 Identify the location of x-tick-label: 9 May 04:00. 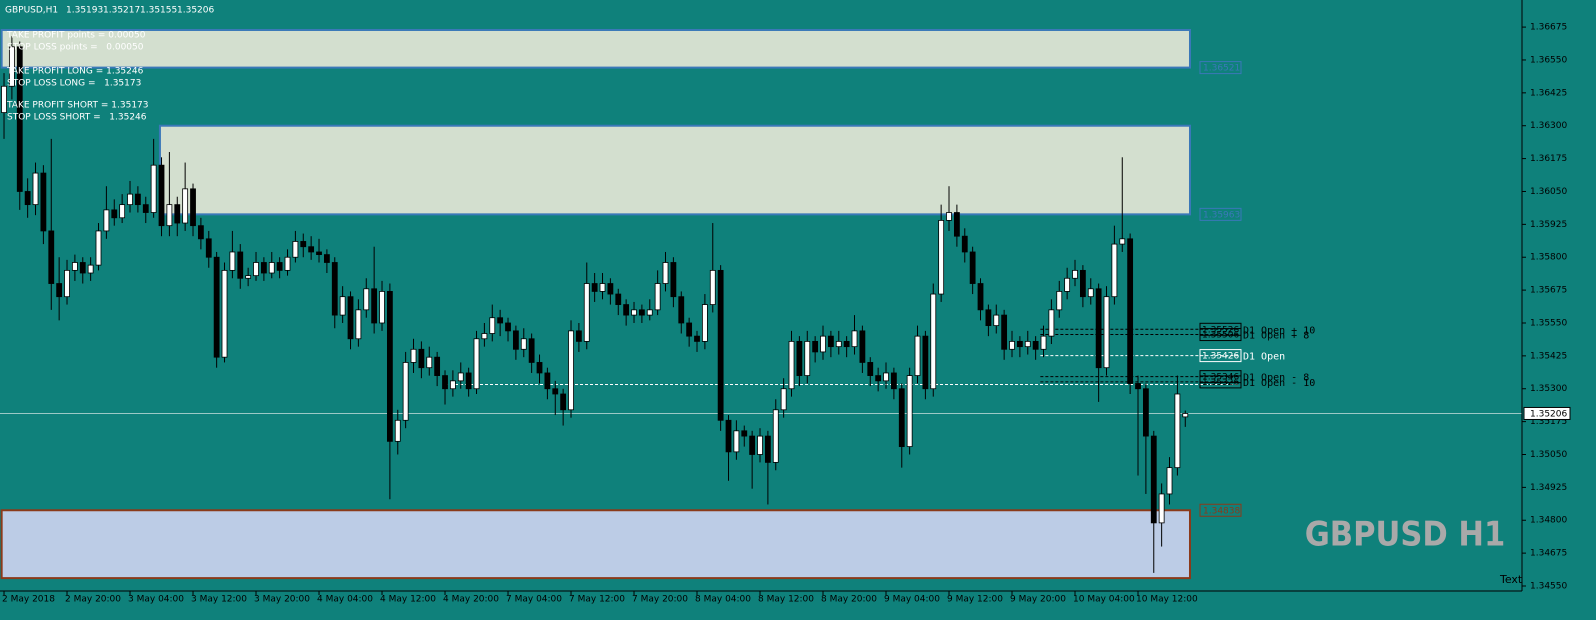
(912, 600).